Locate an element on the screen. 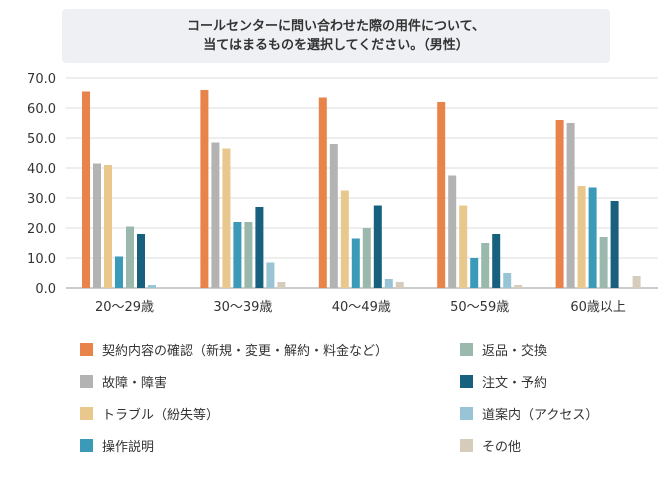  x-category-label: 50～59歳 is located at coordinates (479, 307).